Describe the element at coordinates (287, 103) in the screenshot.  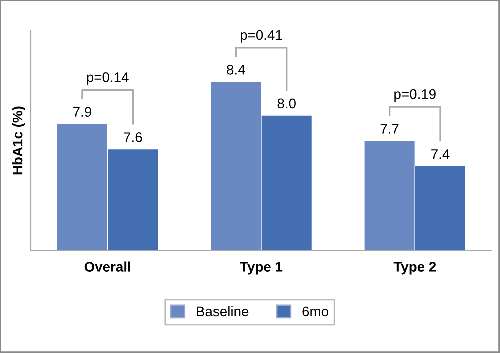
I see `data-label: 8.0` at that location.